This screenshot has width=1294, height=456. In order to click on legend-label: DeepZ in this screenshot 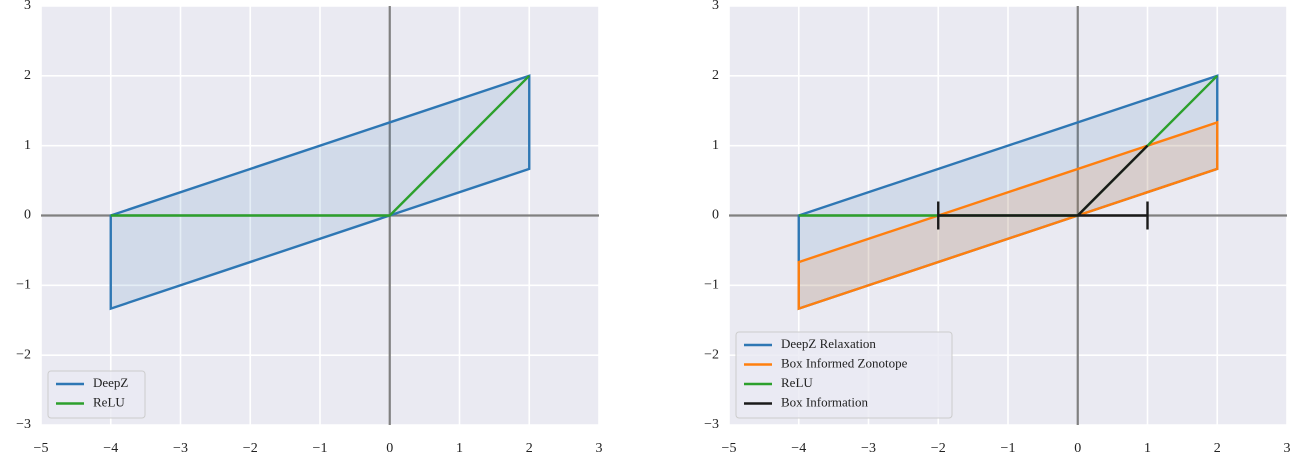, I will do `click(110, 382)`.